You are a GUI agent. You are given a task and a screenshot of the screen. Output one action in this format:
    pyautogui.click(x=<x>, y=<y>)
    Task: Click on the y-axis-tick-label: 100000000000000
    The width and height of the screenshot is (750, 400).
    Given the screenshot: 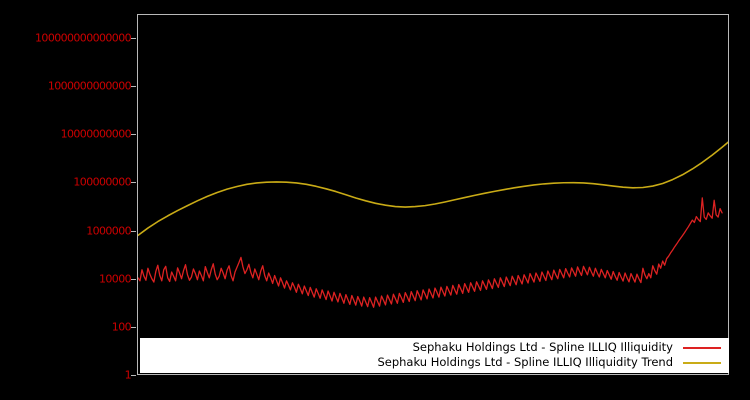 What is the action you would take?
    pyautogui.click(x=83, y=38)
    